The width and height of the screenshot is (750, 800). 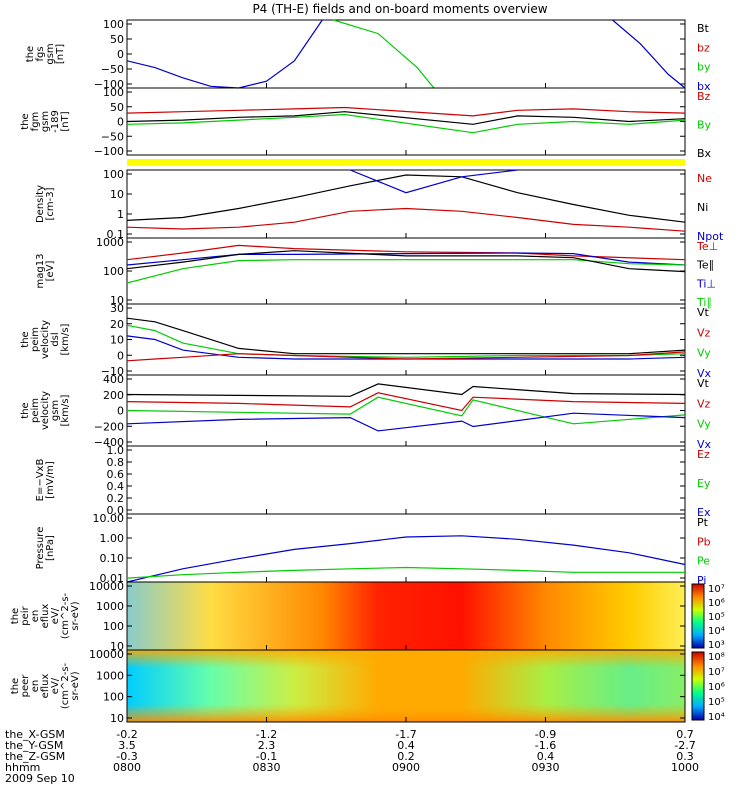 I want to click on legend-Pe: Pe, so click(x=703, y=561).